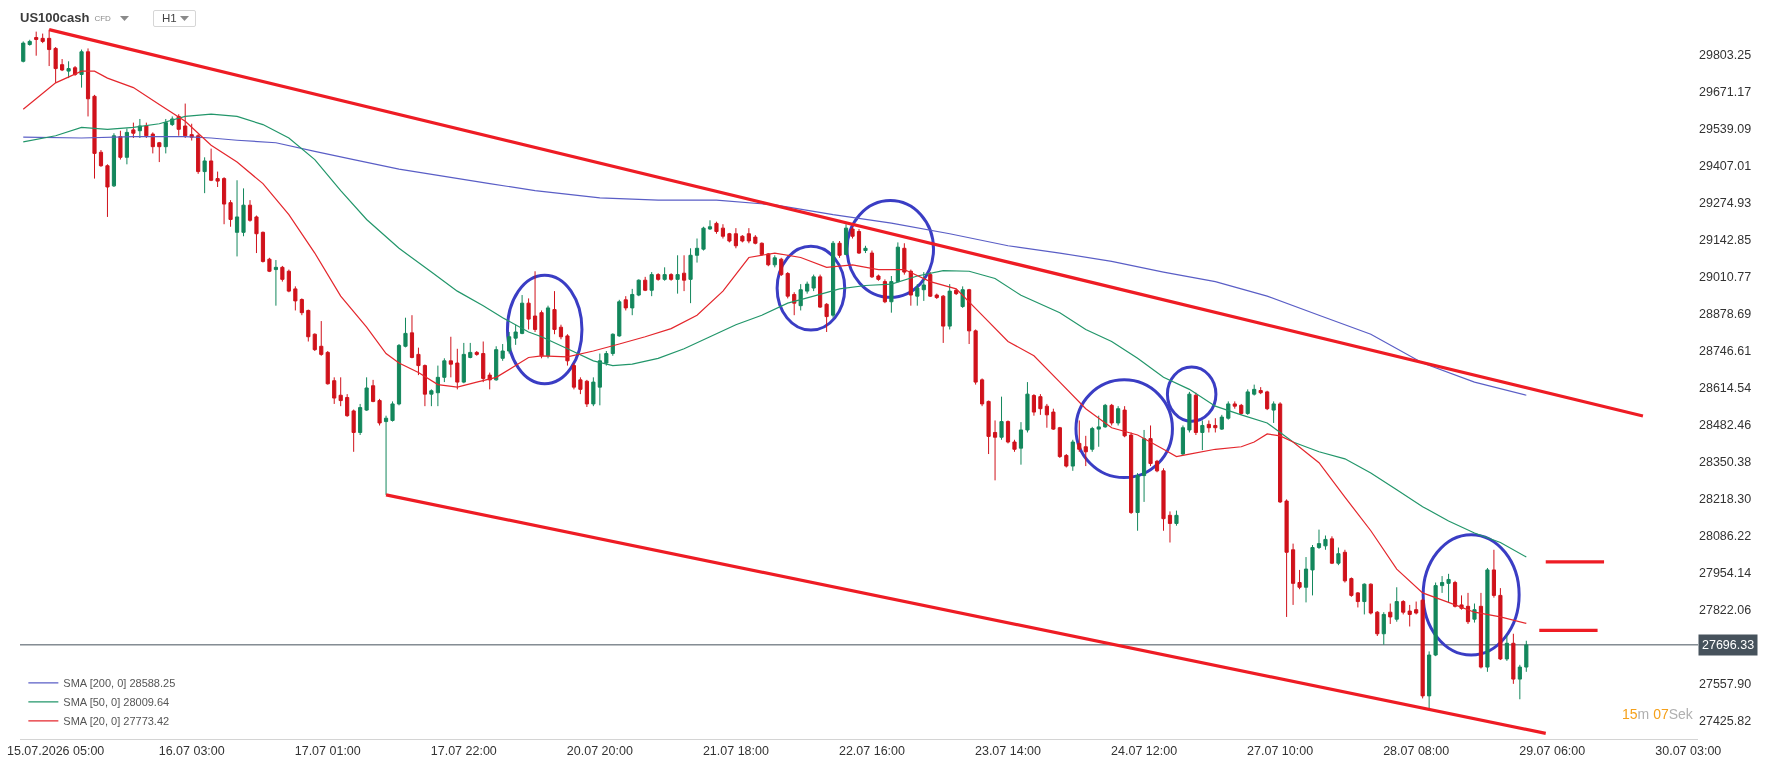 The image size is (1768, 761). I want to click on y-tick-label: 28746.61, so click(1725, 351).